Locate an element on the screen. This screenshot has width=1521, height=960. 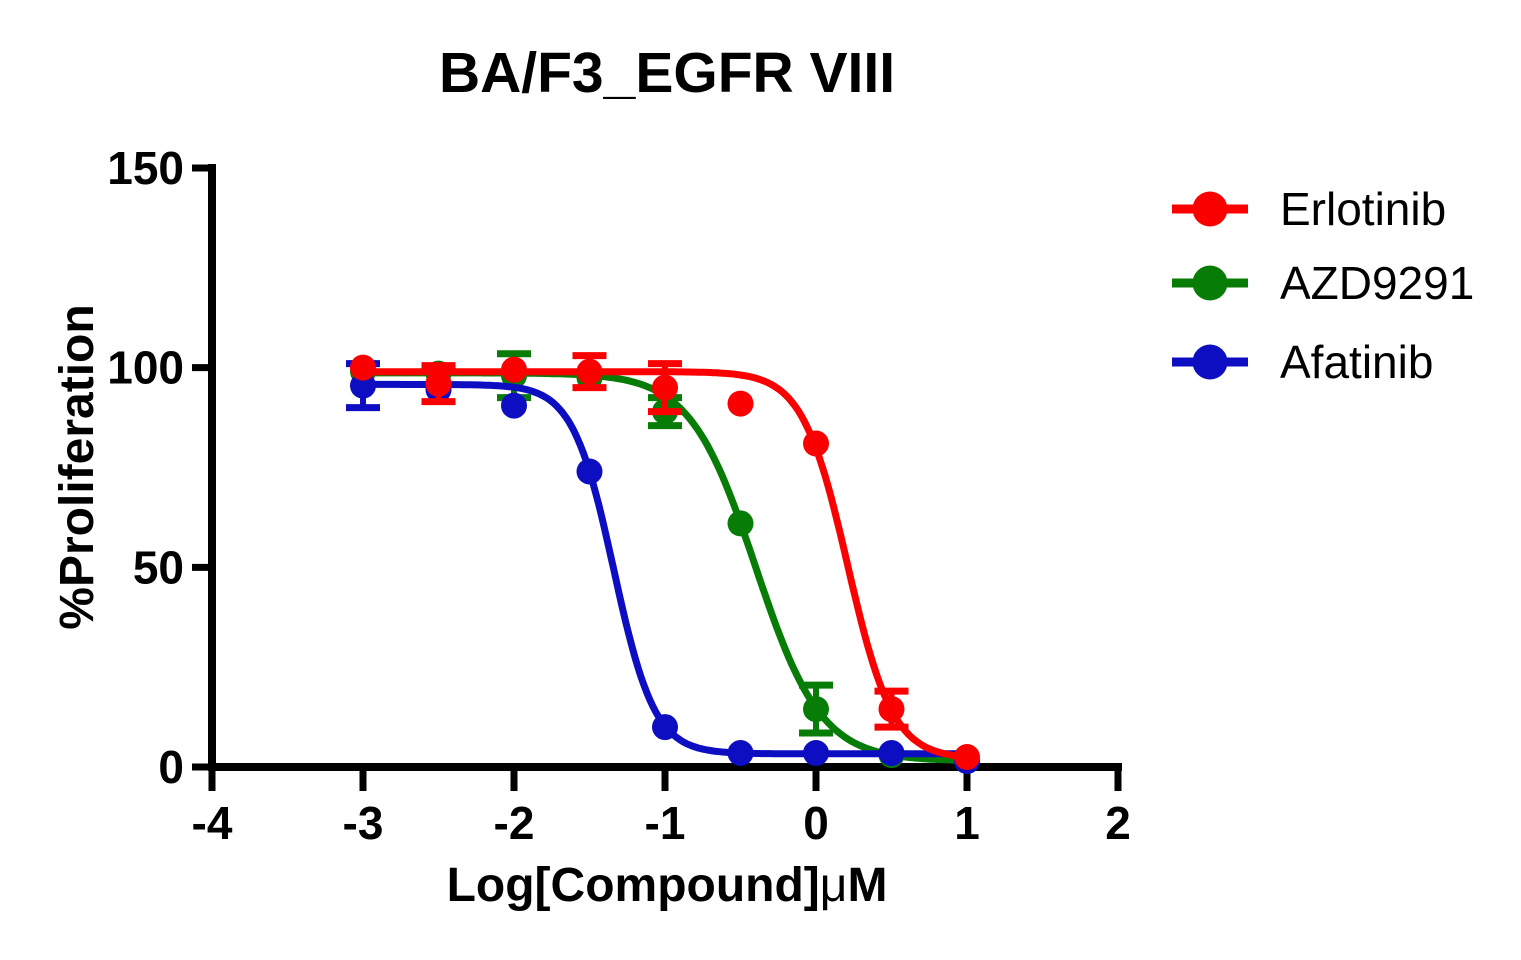
legend-item-afatinib: Afatinib is located at coordinates (1302, 362).